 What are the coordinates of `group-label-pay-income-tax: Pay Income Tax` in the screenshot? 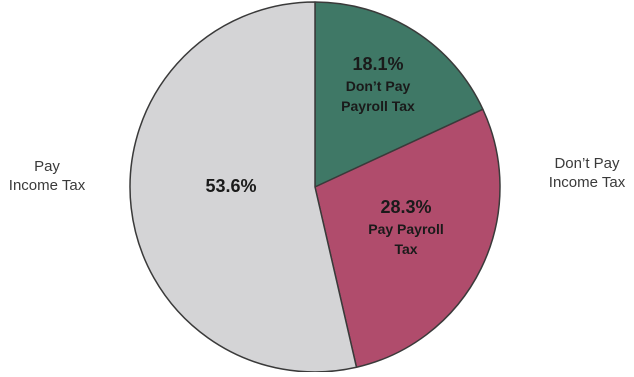 It's located at (47, 176).